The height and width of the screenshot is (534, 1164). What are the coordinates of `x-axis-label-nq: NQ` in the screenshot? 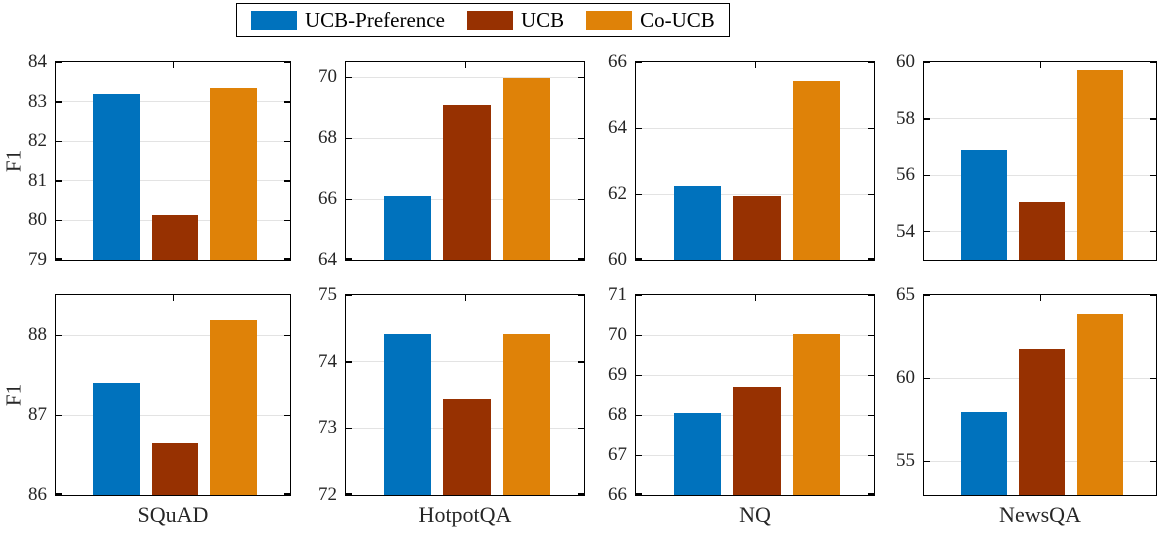 It's located at (755, 514).